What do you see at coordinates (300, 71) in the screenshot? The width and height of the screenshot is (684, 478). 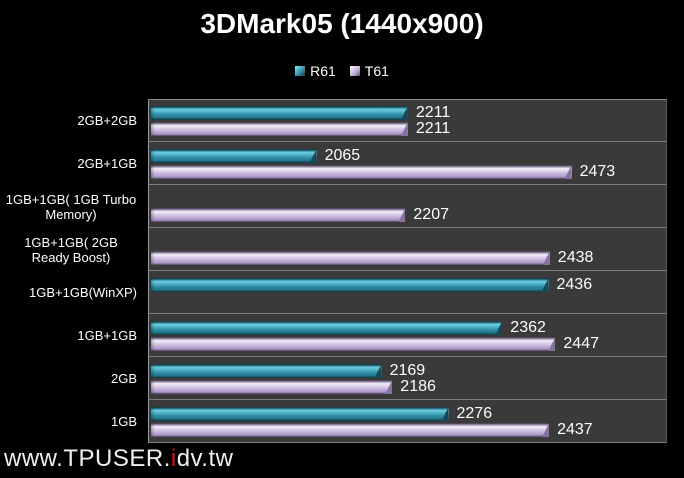 I see `legend-swatch-r61-icon` at bounding box center [300, 71].